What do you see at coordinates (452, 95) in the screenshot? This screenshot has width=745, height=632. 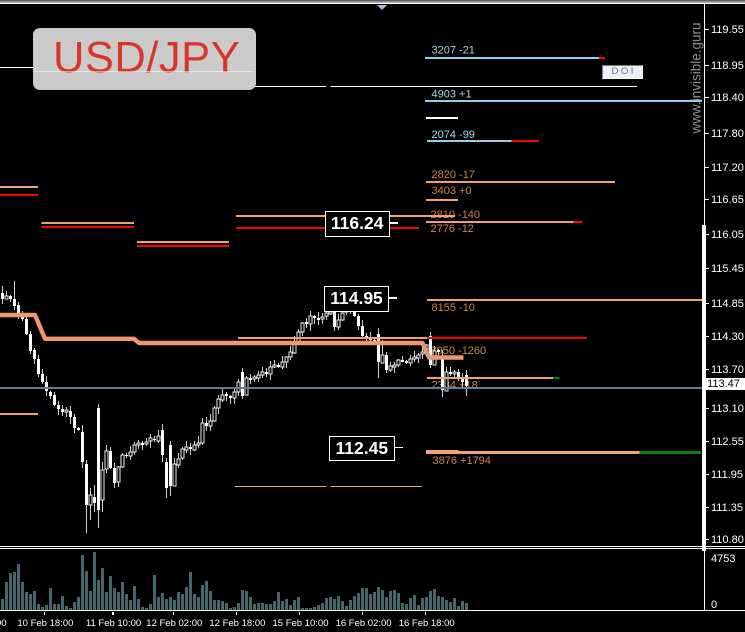 I see `svg-text: 4903 +1` at bounding box center [452, 95].